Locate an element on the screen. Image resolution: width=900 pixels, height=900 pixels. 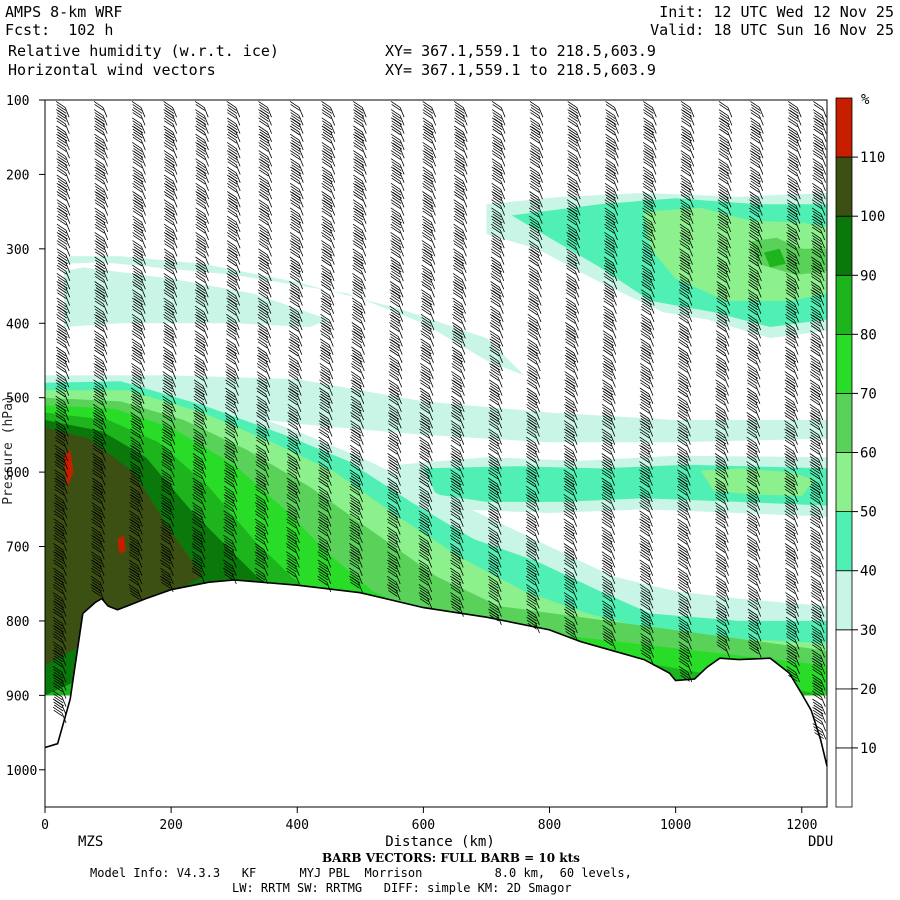
y-axis-label: Pressure (hPa) is located at coordinates (8, 450).